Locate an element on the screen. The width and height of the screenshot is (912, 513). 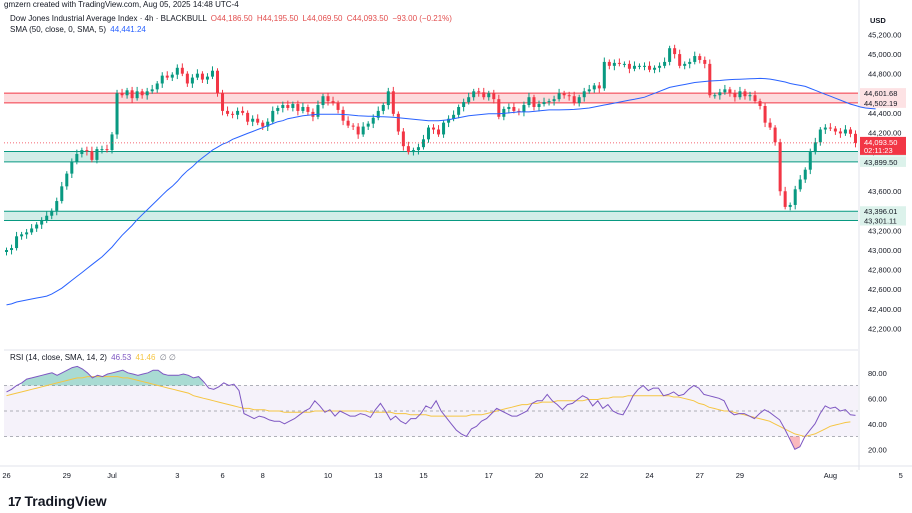
time-tick-label: 26 is located at coordinates (6, 475).